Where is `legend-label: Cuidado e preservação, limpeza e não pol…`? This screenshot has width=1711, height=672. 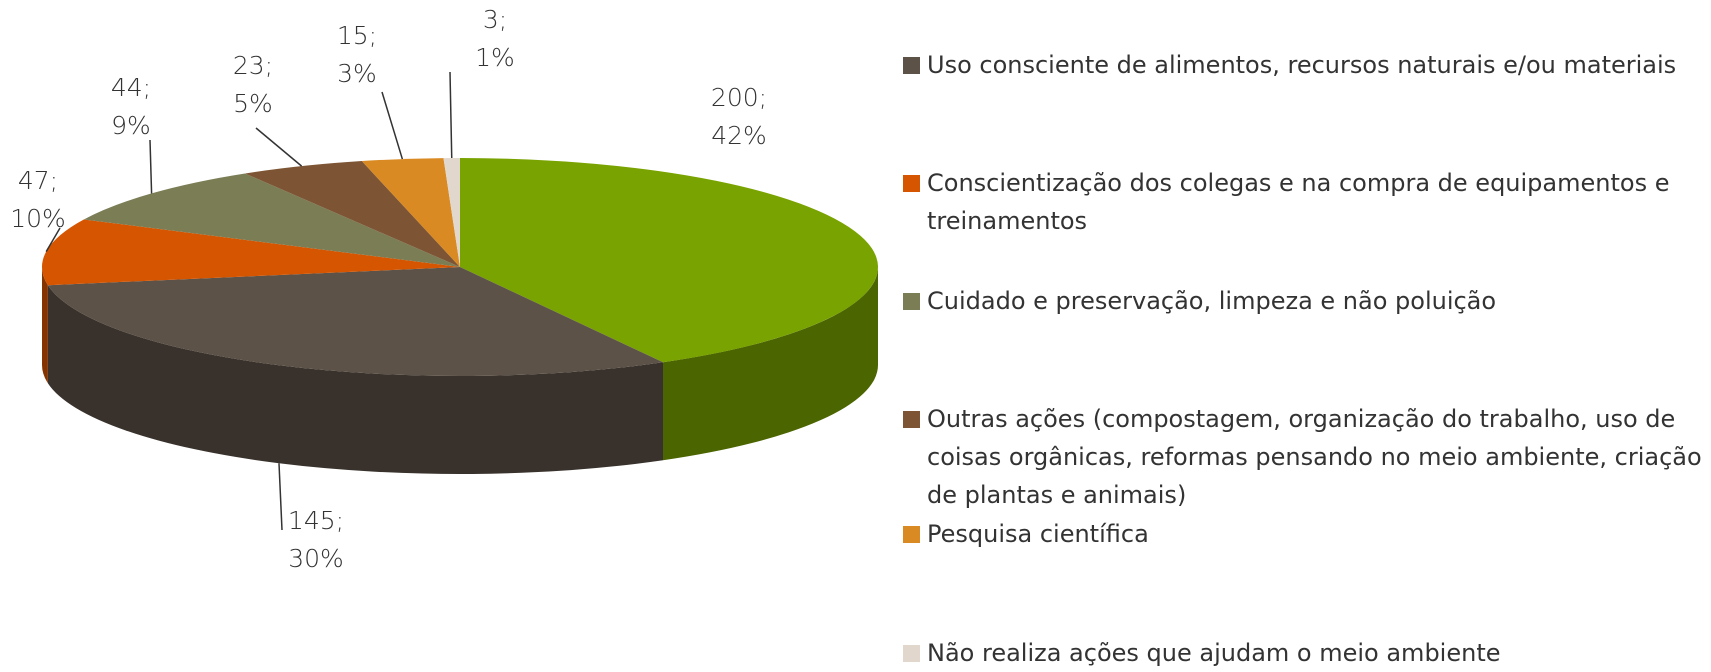
legend-label: Cuidado e preservação, limpeza e não pol… is located at coordinates (1212, 301).